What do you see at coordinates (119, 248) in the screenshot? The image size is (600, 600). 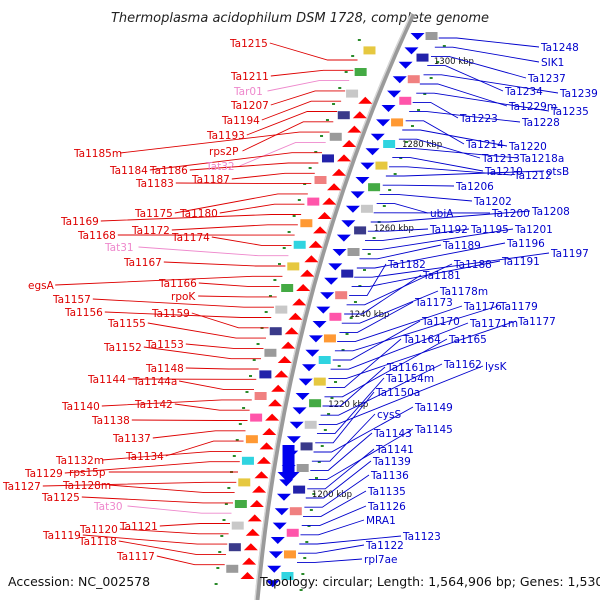 I see `left-gene-label: Tat31` at bounding box center [119, 248].